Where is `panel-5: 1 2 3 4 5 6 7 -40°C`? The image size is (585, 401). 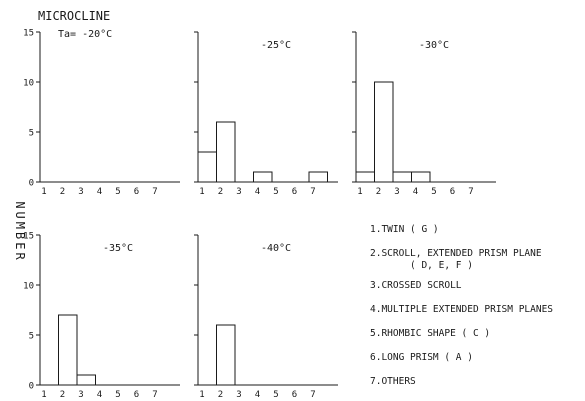 panel-5: 1 2 3 4 5 6 7 -40°C is located at coordinates (266, 317).